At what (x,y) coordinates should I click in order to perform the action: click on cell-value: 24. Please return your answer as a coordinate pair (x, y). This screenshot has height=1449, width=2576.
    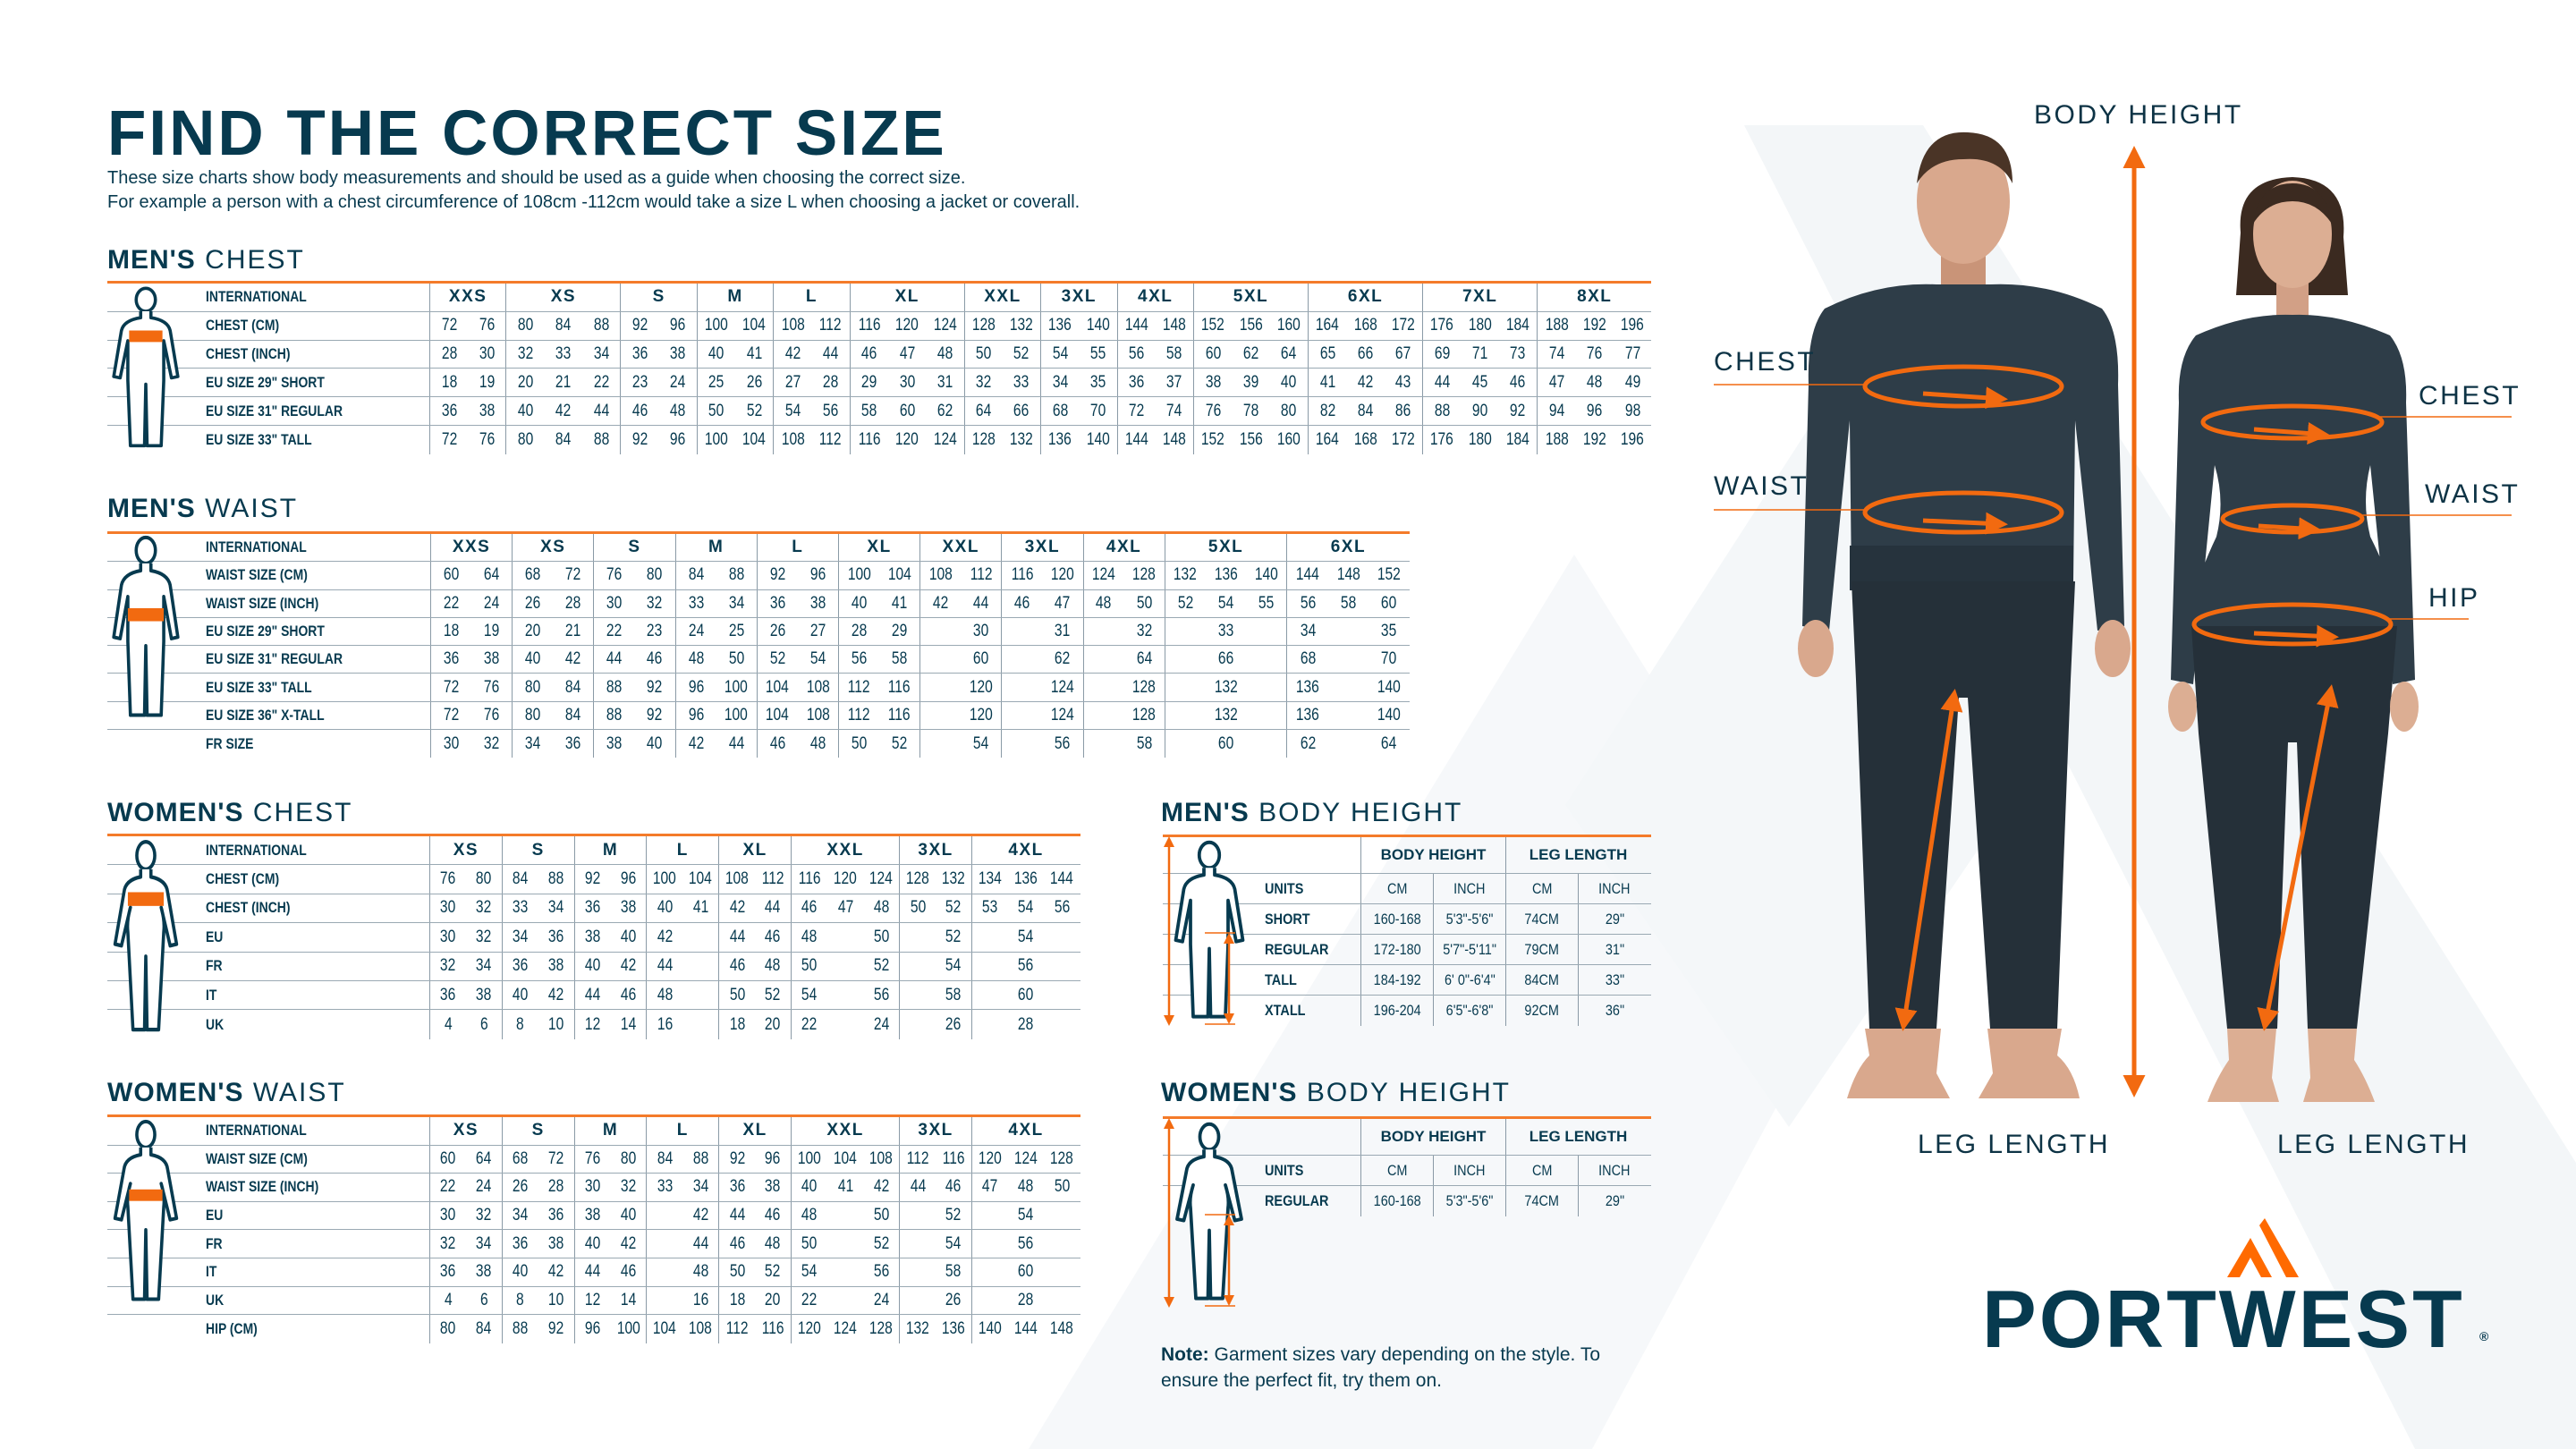
    Looking at the image, I should click on (491, 603).